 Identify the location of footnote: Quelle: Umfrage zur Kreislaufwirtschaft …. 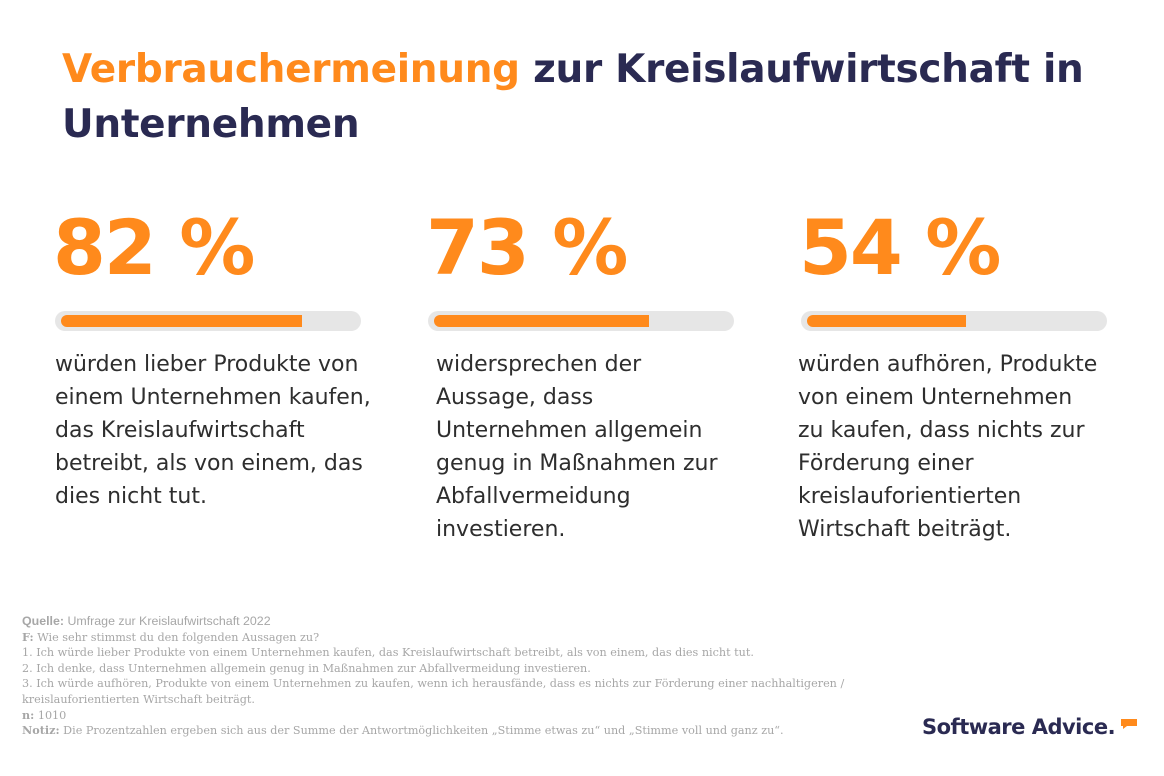
(462, 676).